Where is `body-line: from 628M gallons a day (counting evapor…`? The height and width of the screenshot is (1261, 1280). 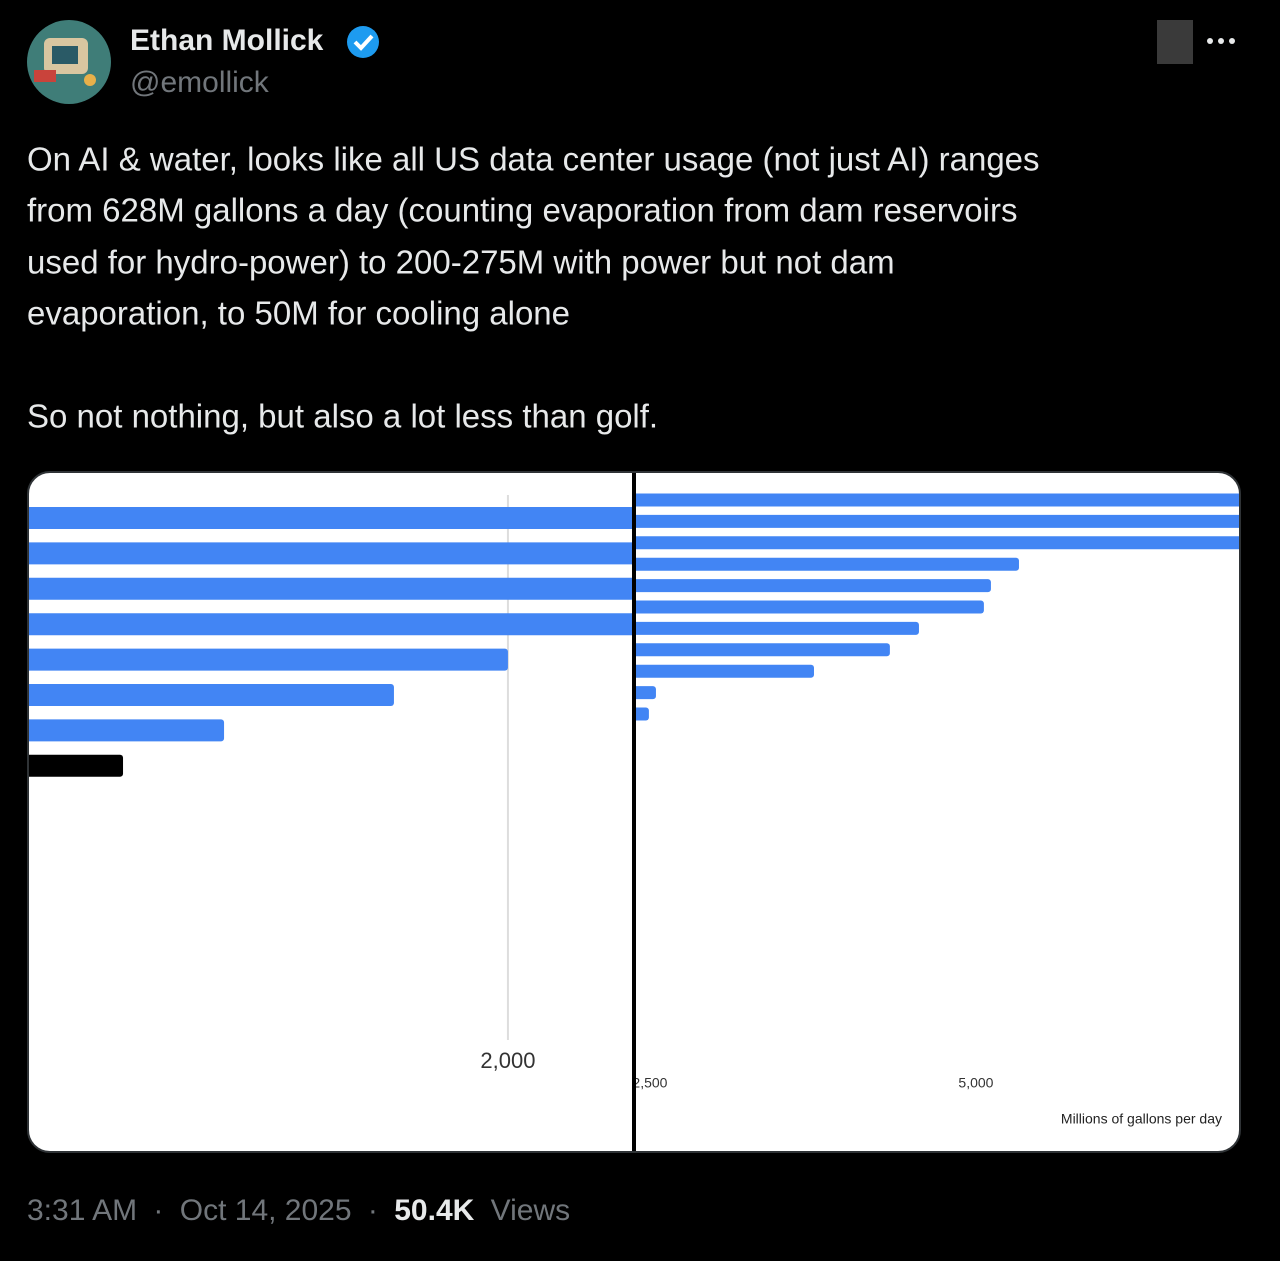 body-line: from 628M gallons a day (counting evapor… is located at coordinates (522, 210).